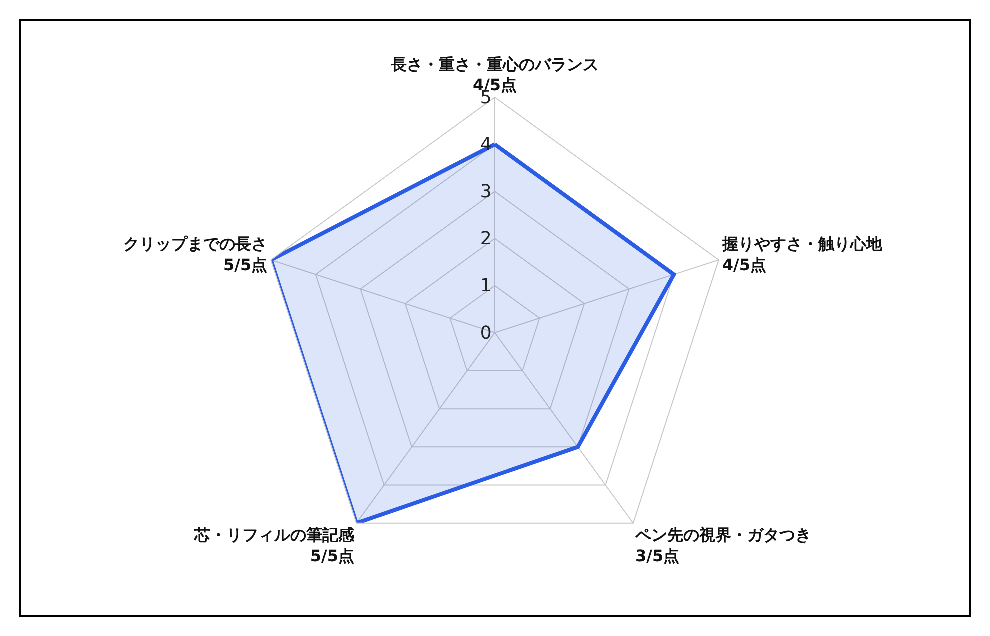 Image resolution: width=990 pixels, height=636 pixels. Describe the element at coordinates (486, 239) in the screenshot. I see `y-tick-label: 2` at that location.